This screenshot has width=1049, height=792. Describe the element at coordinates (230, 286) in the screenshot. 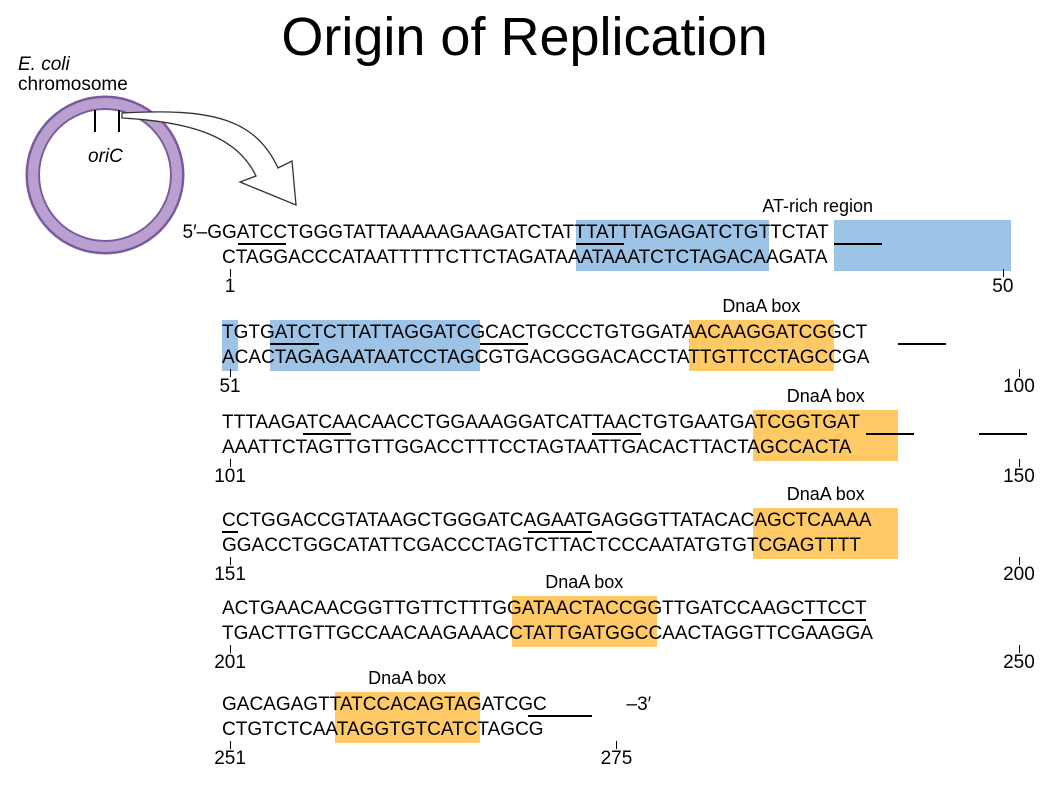

I see `position-number-start: 1` at that location.